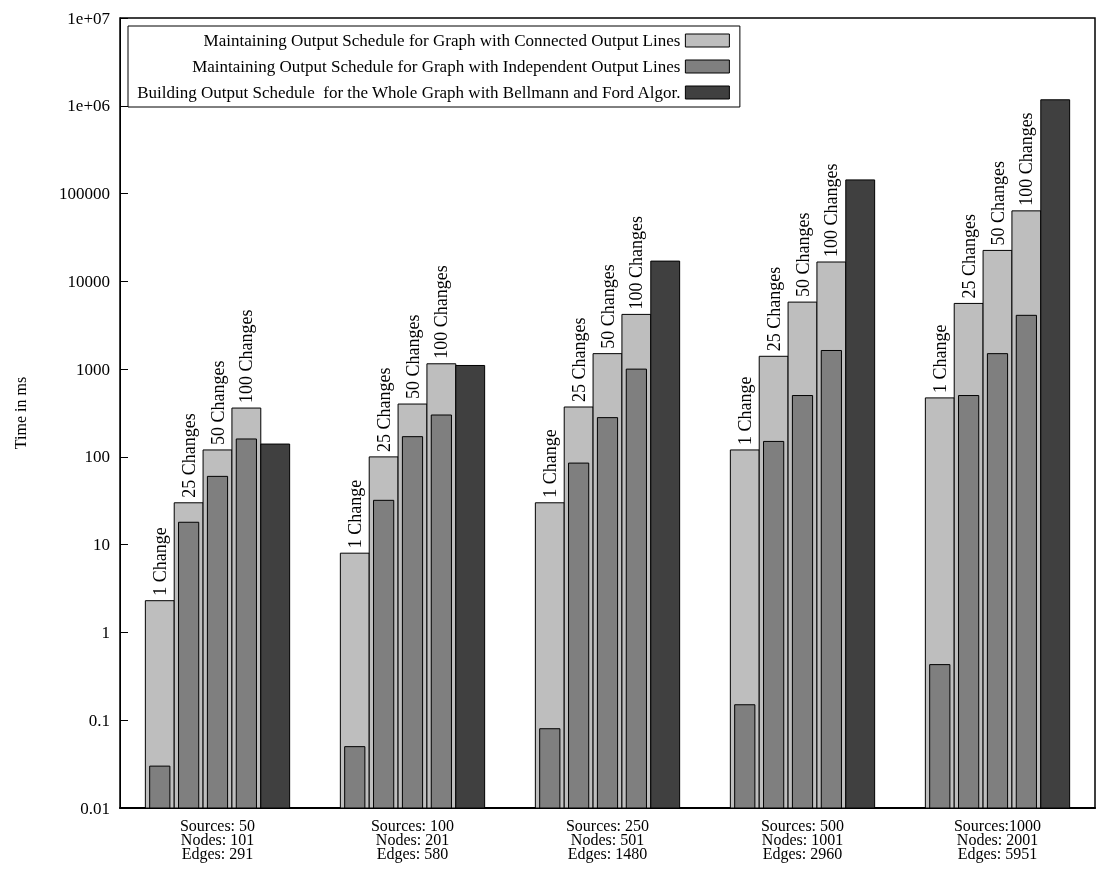 Image resolution: width=1096 pixels, height=875 pixels. I want to click on y-tick-label: 1, so click(105, 632).